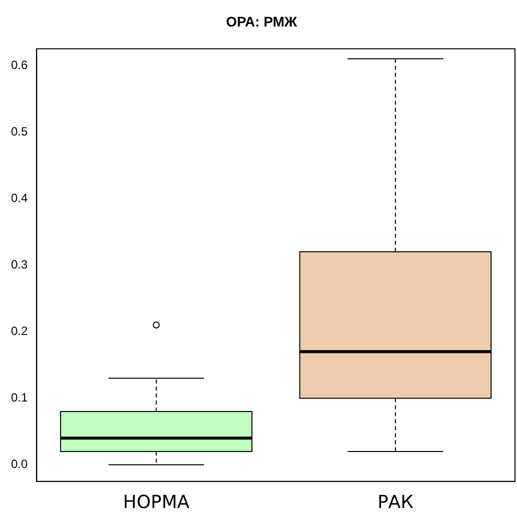 Image resolution: width=517 pixels, height=521 pixels. Describe the element at coordinates (156, 502) in the screenshot. I see `x-tick-label: НОРМА` at that location.